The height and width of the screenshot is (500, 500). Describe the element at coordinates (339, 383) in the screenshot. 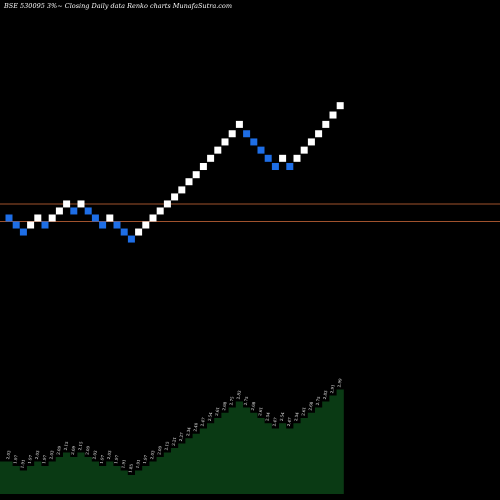

I see `volume-value-label: 2.99` at that location.